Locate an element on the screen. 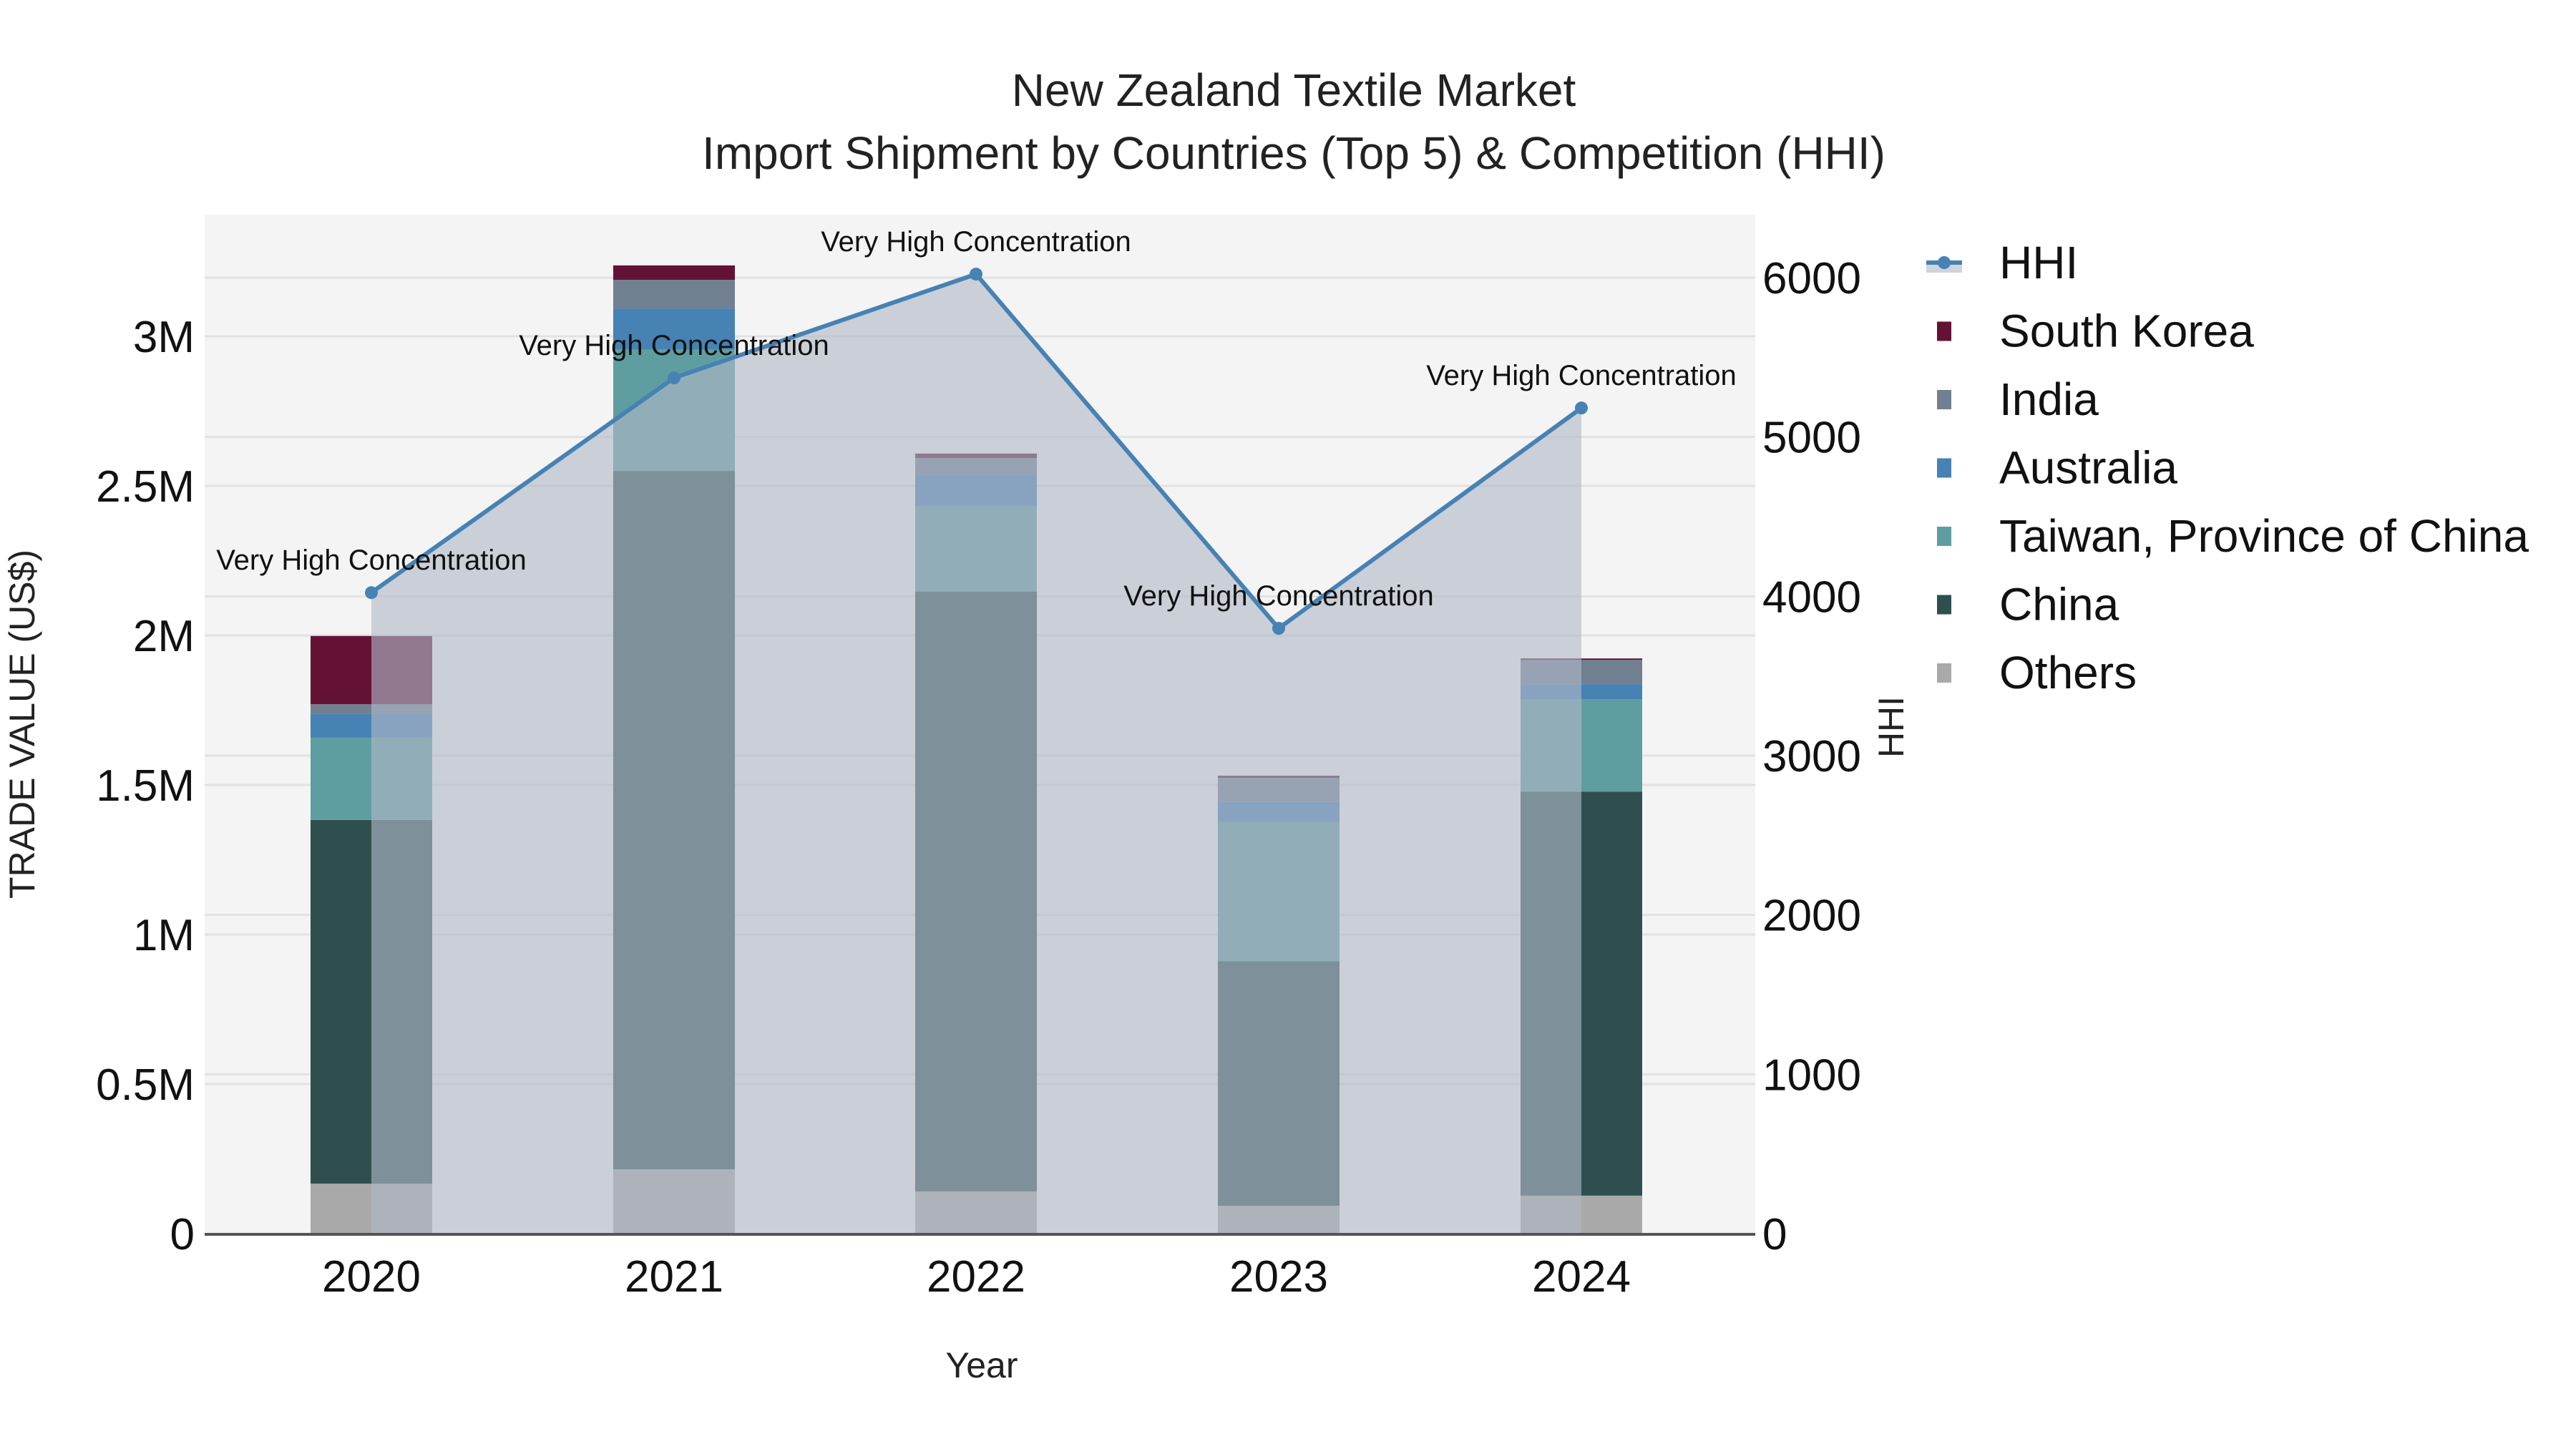 The height and width of the screenshot is (1449, 2576). legend-item-taiwan-province-of-china: Taiwan, Province of China is located at coordinates (2233, 536).